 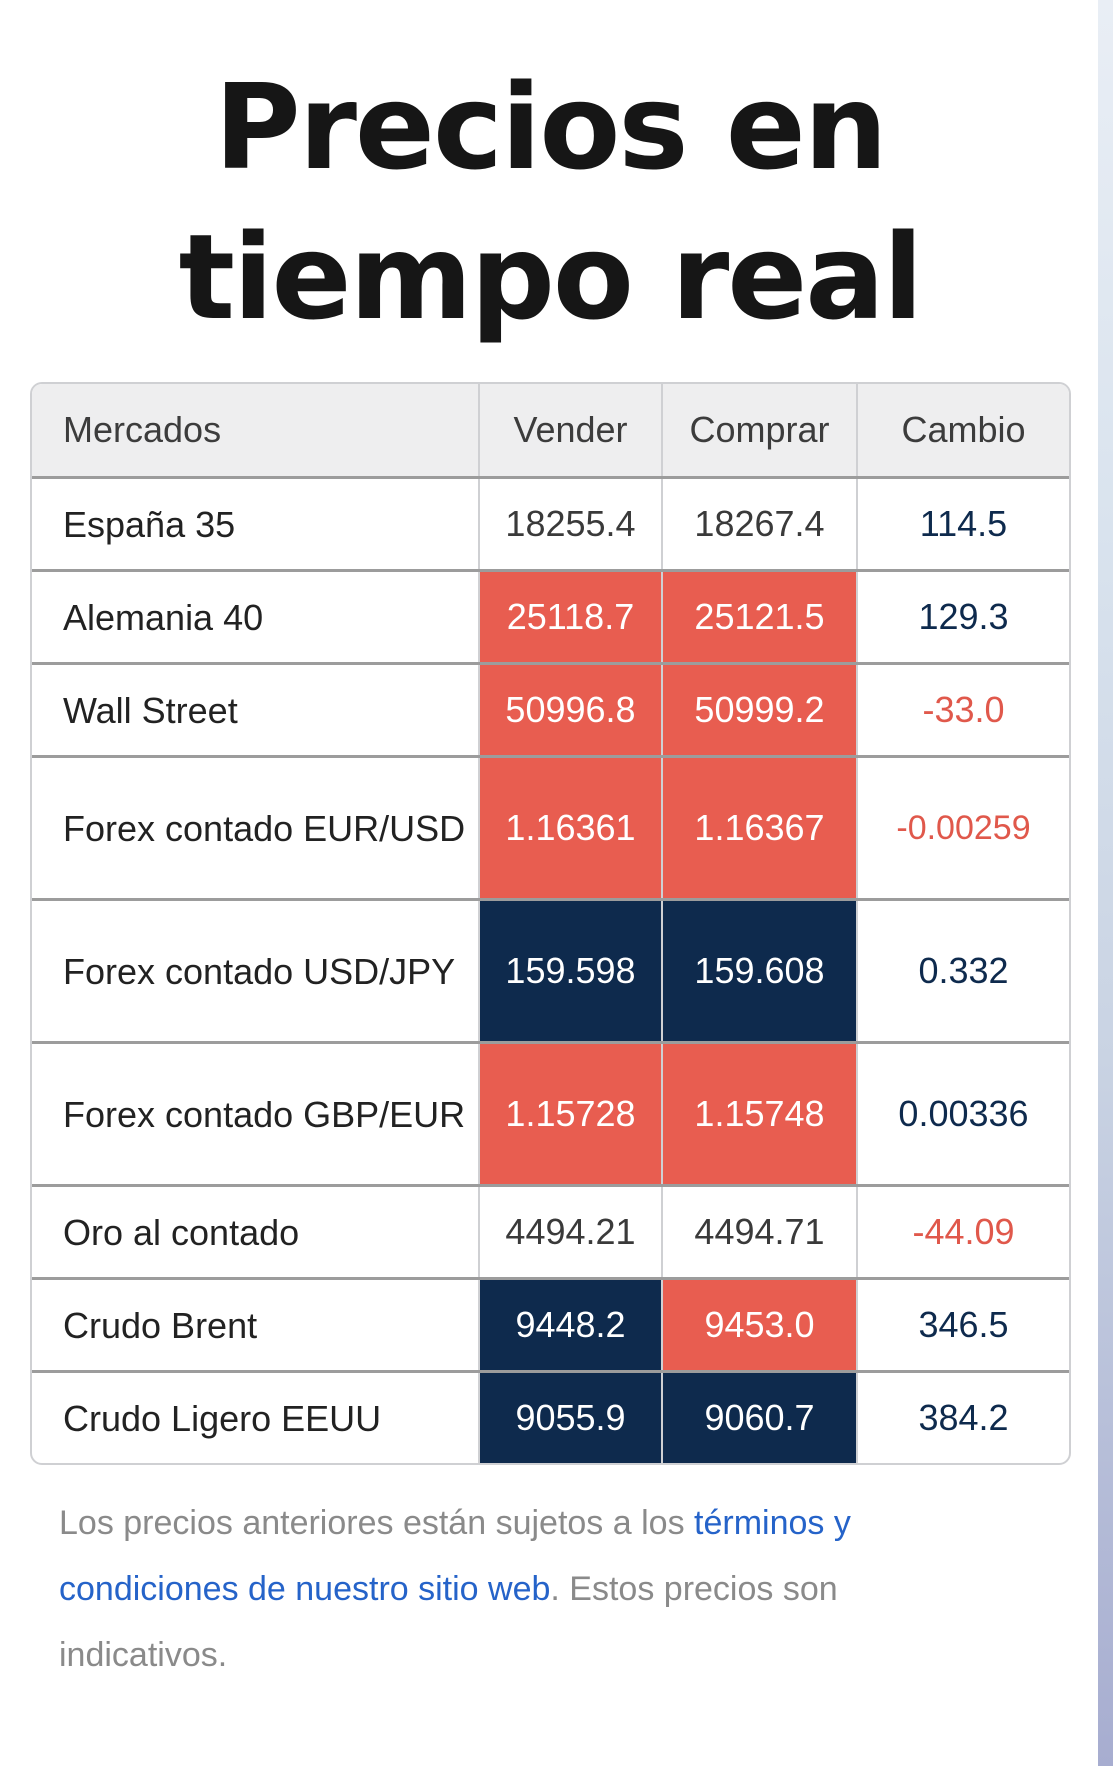 What do you see at coordinates (571, 617) in the screenshot?
I see `sell-price: 25118.7` at bounding box center [571, 617].